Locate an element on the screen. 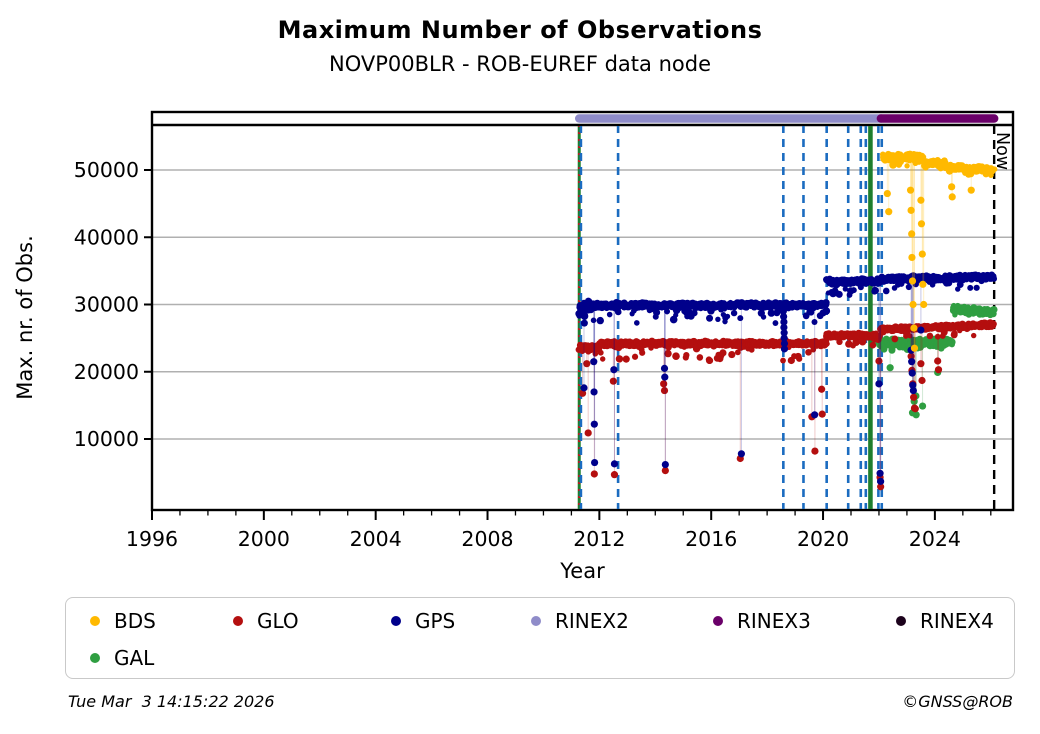 The height and width of the screenshot is (734, 1040). svg-text: 30000 is located at coordinates (106, 305).